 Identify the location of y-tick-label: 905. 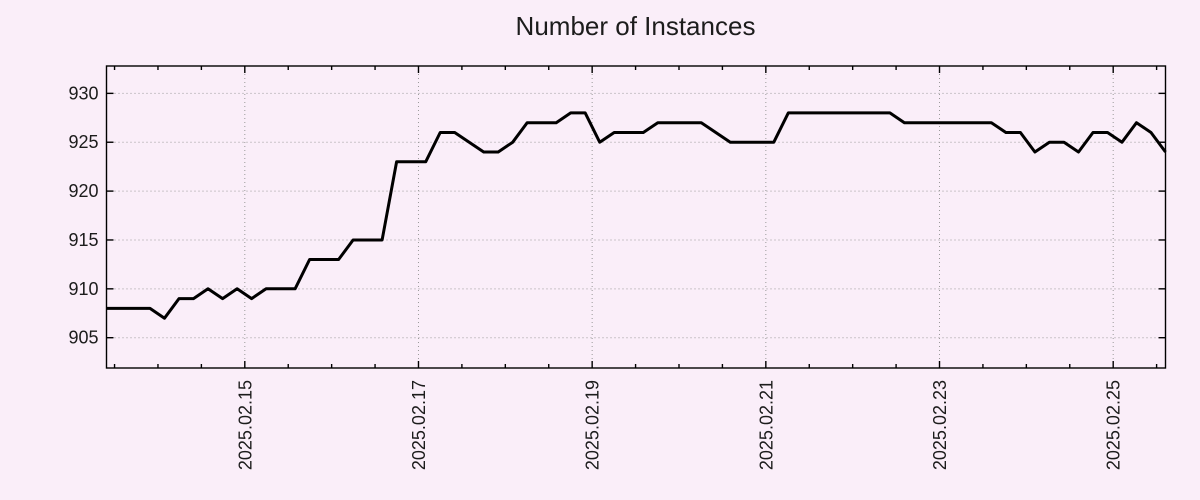
(83, 338).